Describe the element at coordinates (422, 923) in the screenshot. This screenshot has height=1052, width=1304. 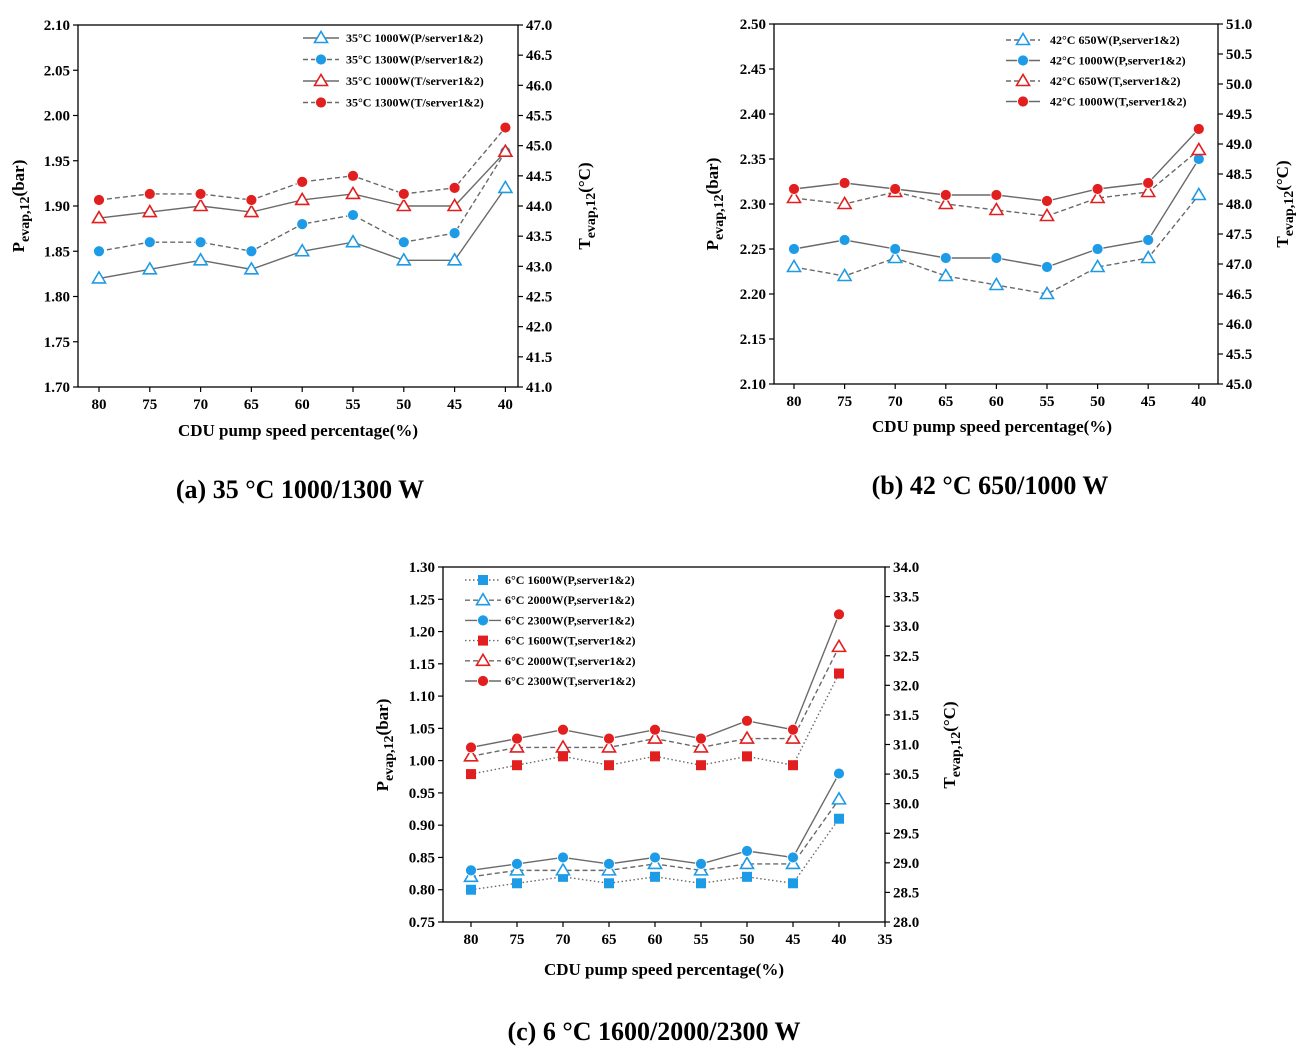
I see `left-y-tick-label: 0.75` at that location.